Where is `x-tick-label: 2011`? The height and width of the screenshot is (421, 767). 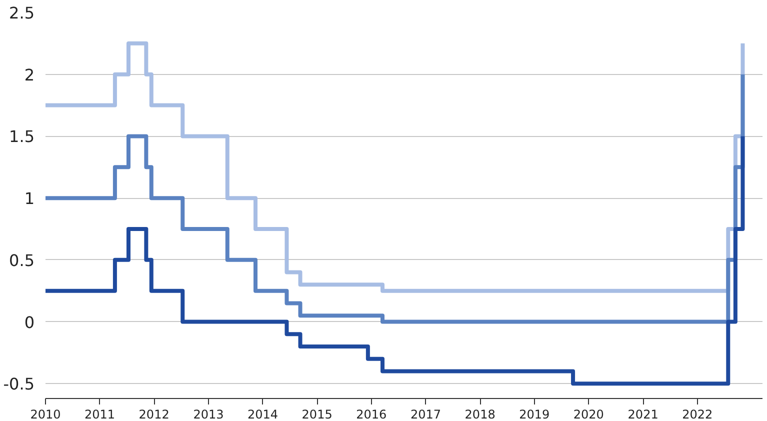 x-tick-label: 2011 is located at coordinates (100, 414).